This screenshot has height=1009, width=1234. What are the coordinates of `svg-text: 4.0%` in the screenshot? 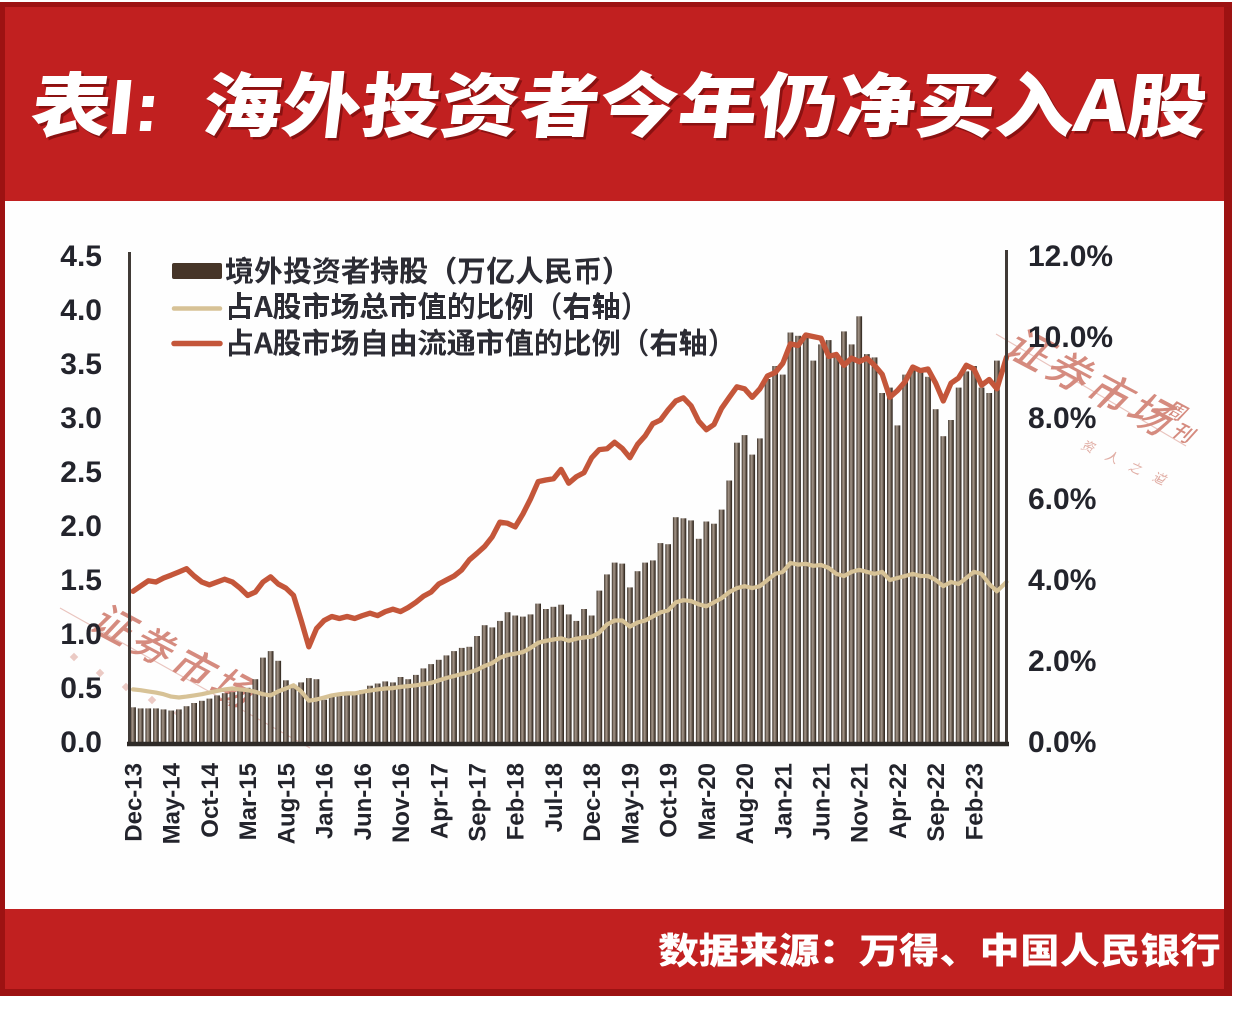 It's located at (1062, 580).